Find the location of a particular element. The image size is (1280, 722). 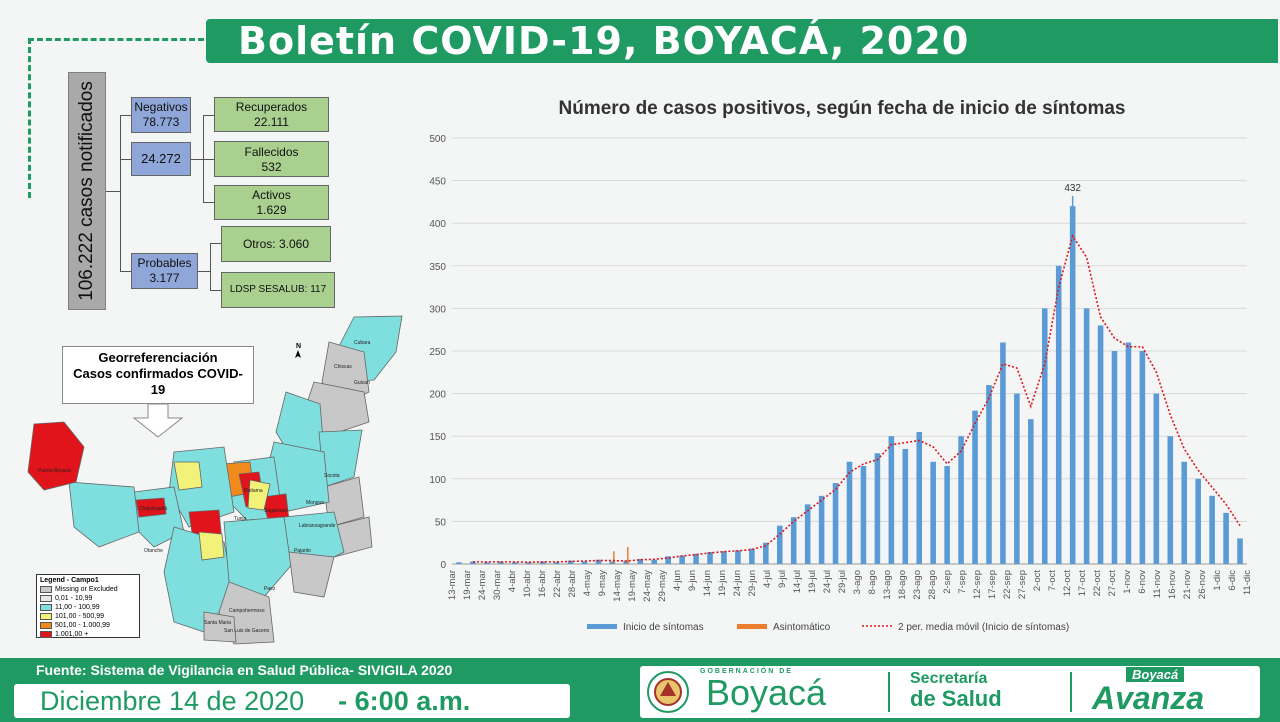

x-tick-label: 28-ago is located at coordinates (932, 585).